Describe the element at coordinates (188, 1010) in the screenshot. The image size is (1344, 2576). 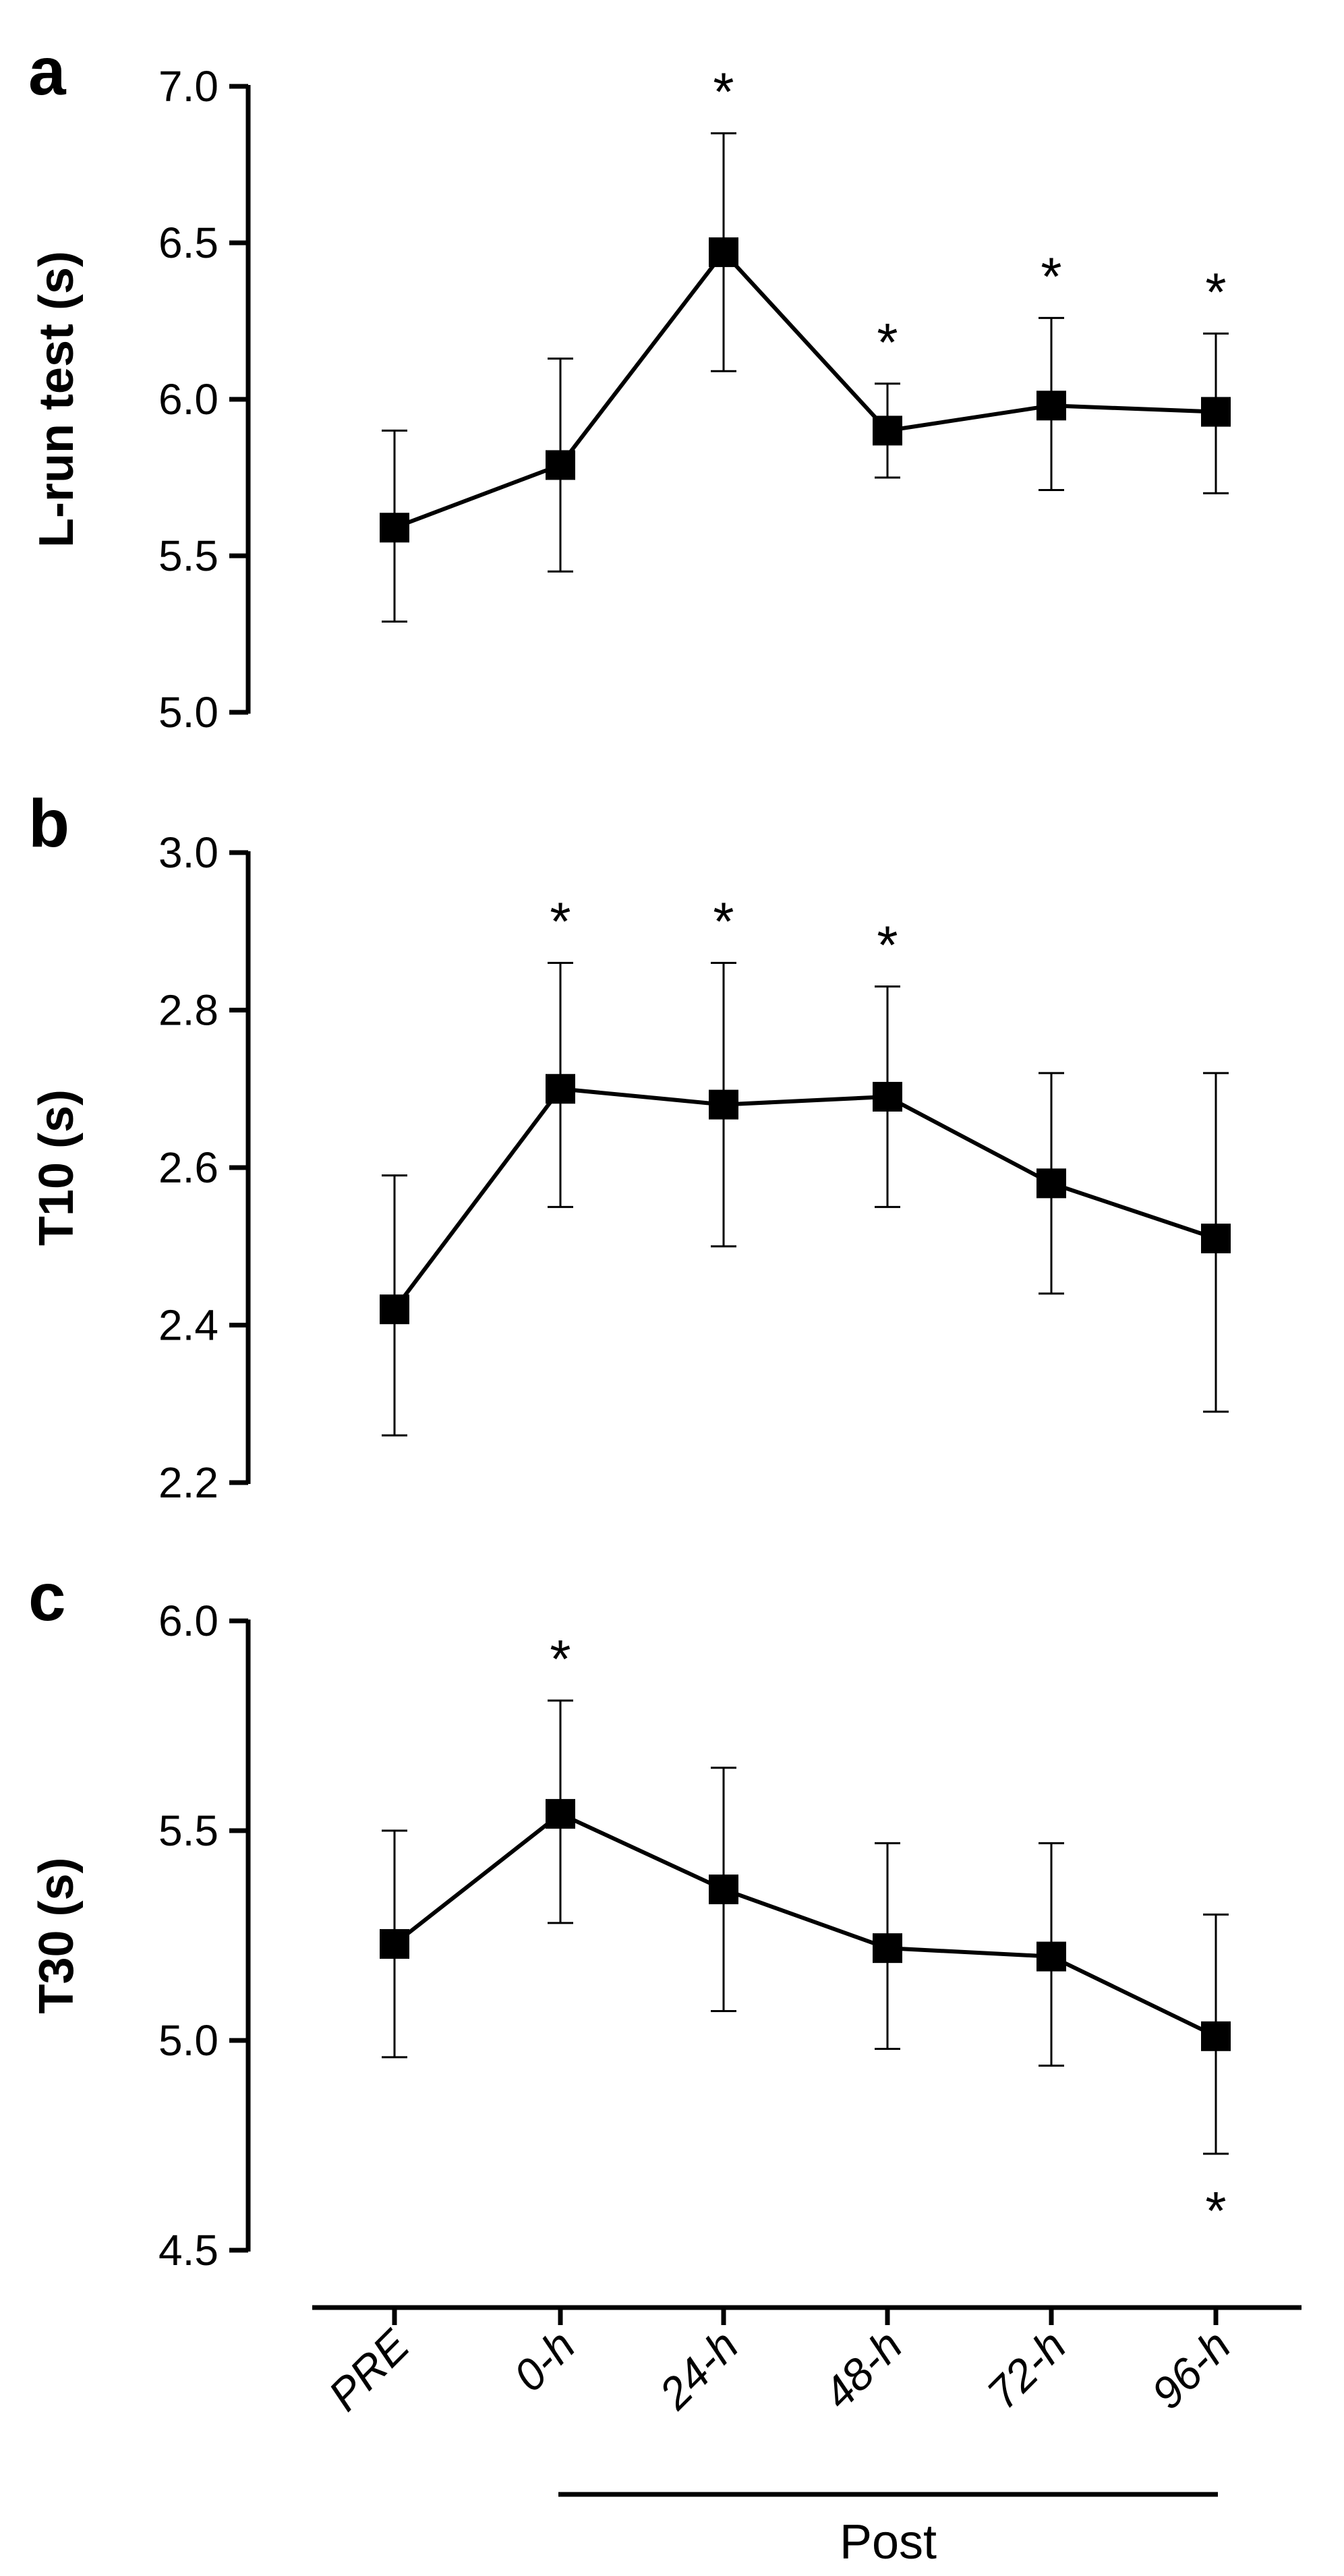
I see `y-tick-label: 2.8` at that location.